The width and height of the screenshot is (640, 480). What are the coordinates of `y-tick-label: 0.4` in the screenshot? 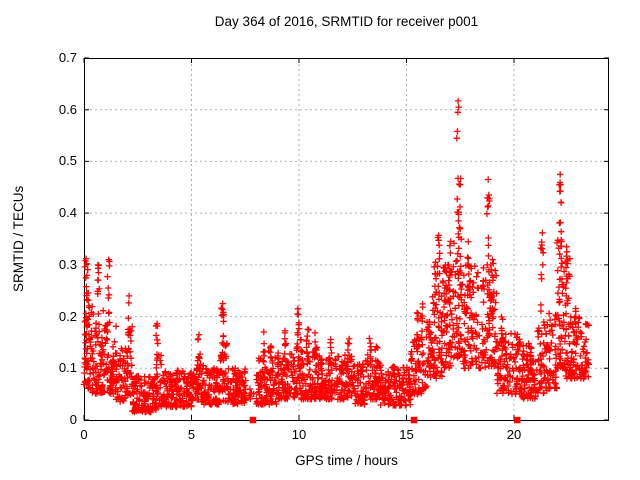 It's located at (67, 213).